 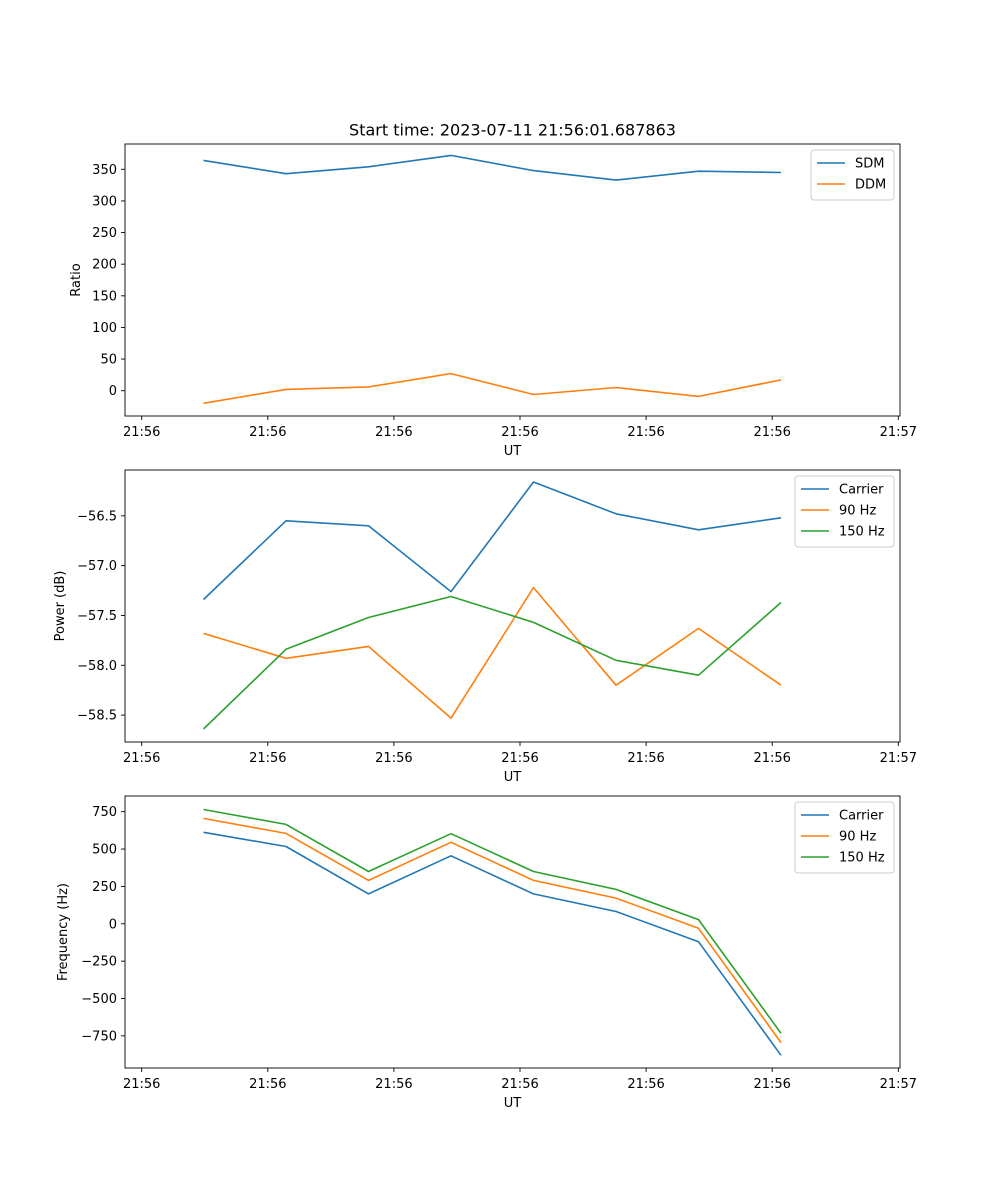 What do you see at coordinates (104, 812) in the screenshot?
I see `y-tick-label: 750` at bounding box center [104, 812].